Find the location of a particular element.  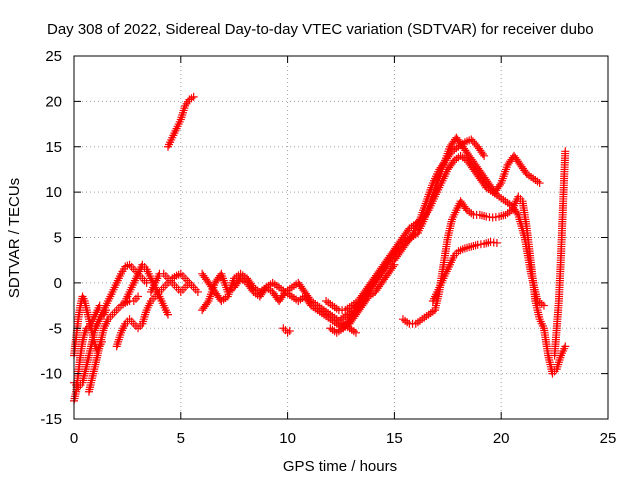

x-axis-label: GPS time / hours is located at coordinates (340, 466).